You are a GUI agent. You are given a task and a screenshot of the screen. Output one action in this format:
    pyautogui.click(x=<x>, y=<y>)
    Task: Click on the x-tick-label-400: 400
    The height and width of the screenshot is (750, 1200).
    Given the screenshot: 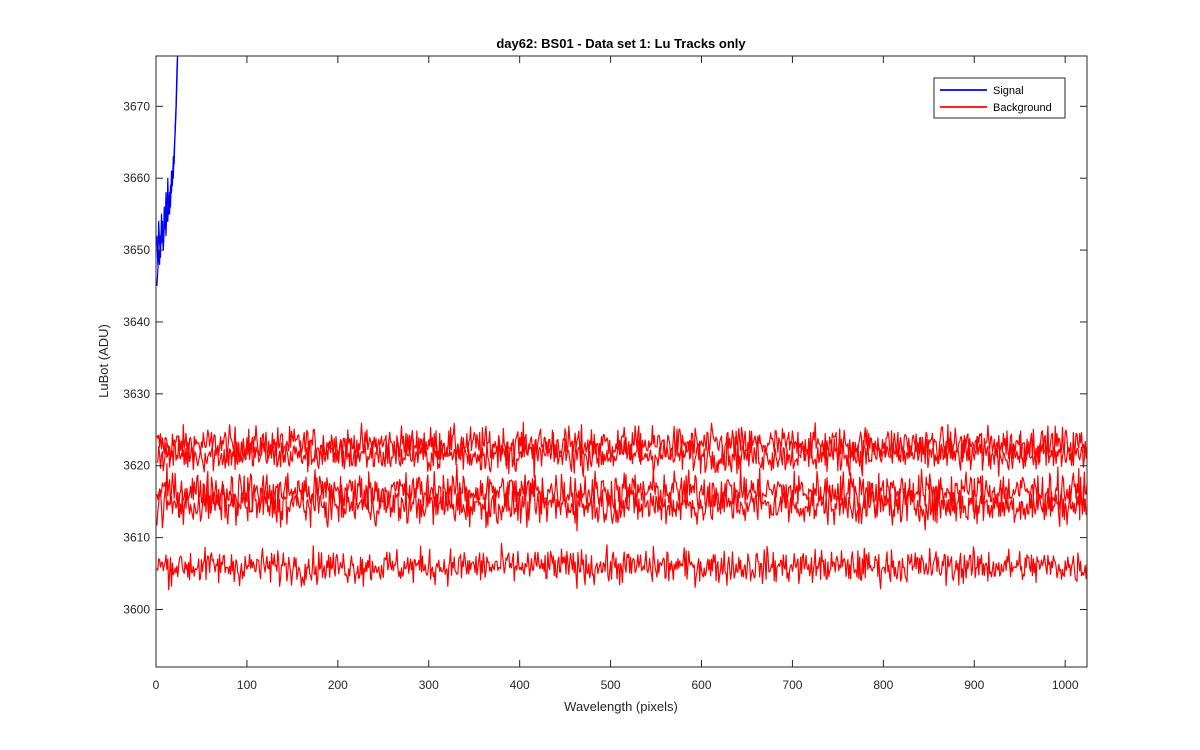 What is the action you would take?
    pyautogui.click(x=520, y=685)
    